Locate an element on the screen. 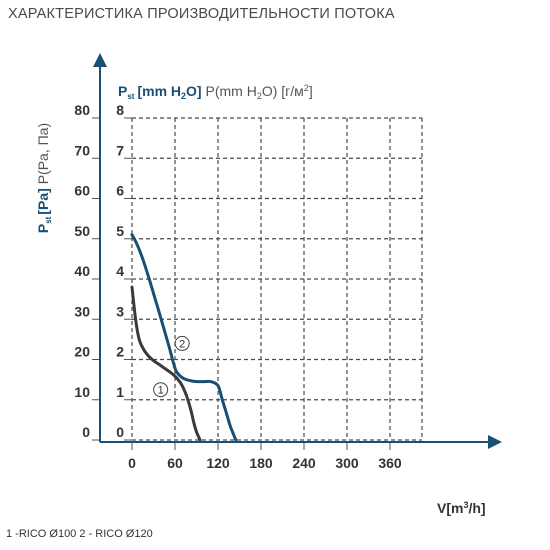 The width and height of the screenshot is (550, 550). y-tick-label: 70 is located at coordinates (82, 150).